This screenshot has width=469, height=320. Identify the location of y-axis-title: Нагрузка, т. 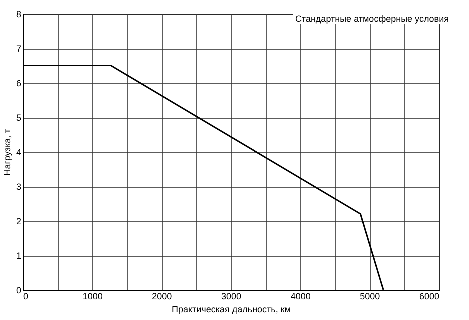
(7, 152).